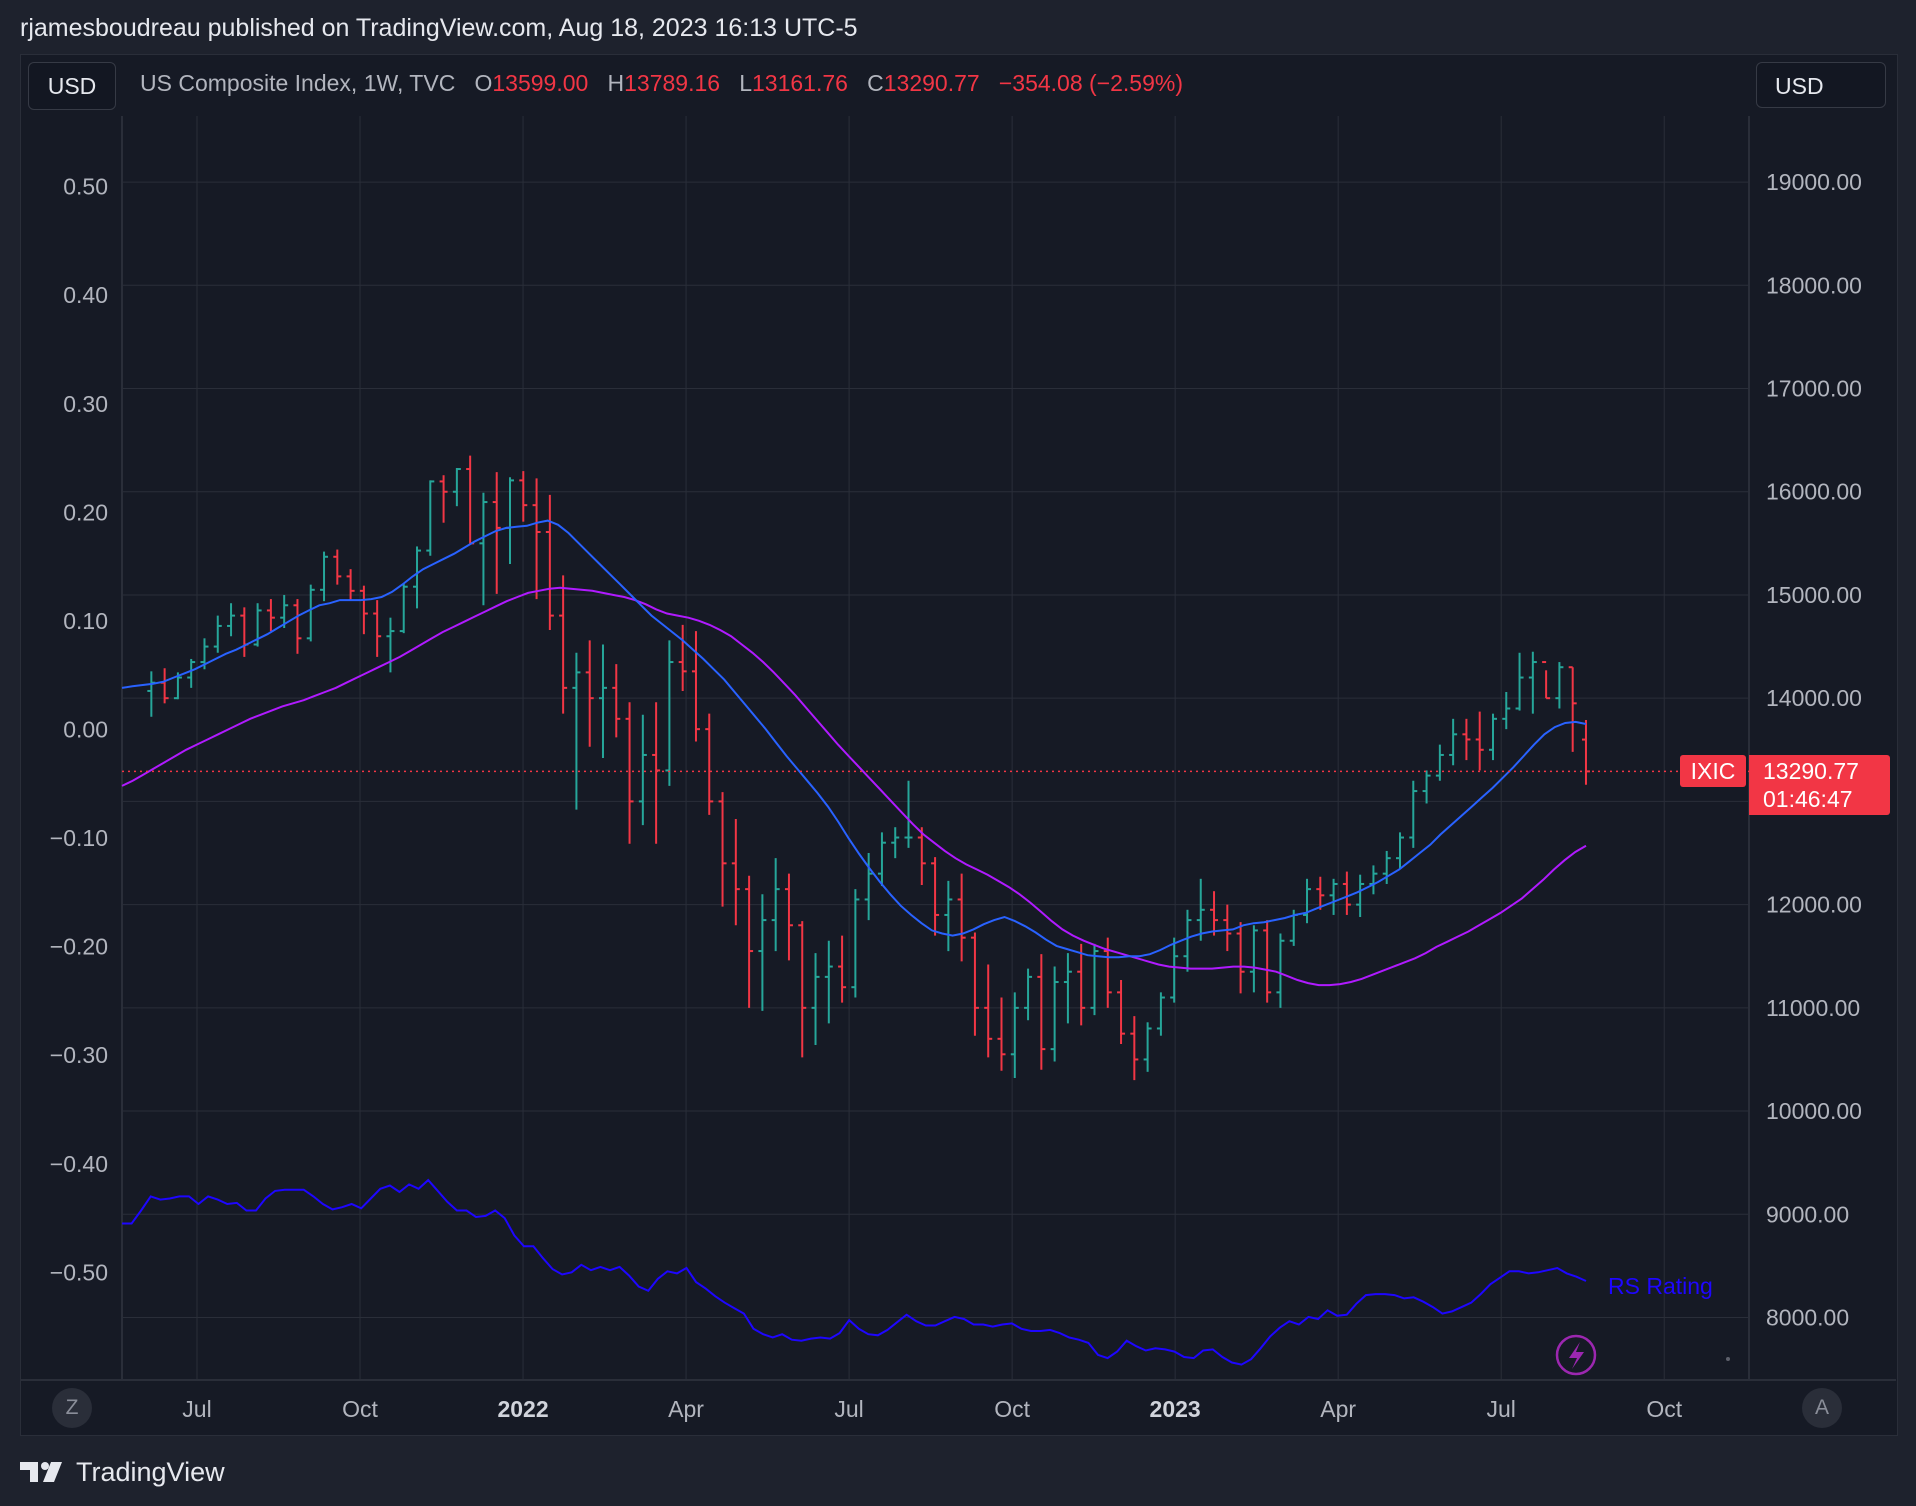 The width and height of the screenshot is (1916, 1506). Describe the element at coordinates (616, 83) in the screenshot. I see `high-label: H` at that location.